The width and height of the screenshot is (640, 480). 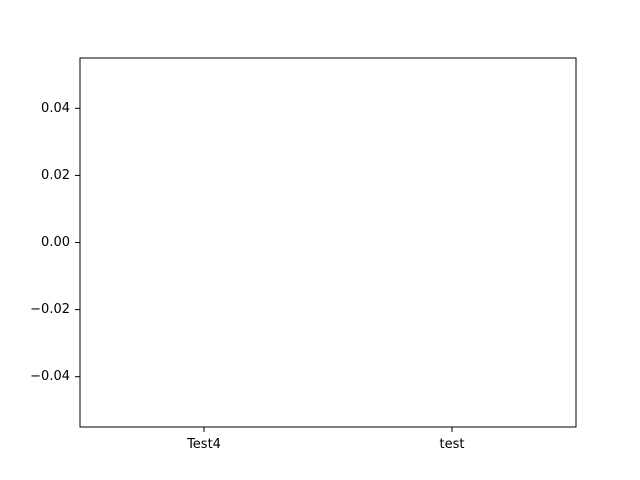 I want to click on x-axis: Test4 test, so click(x=325, y=439).